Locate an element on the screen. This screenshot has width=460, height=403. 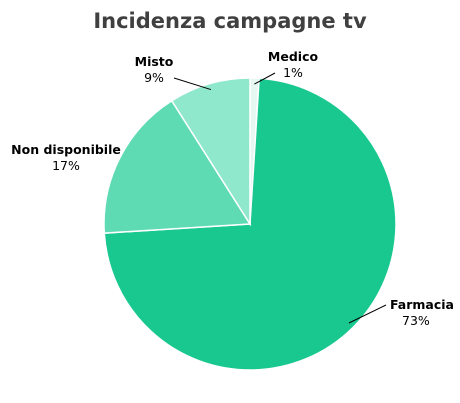
slice-label-misto: Misto is located at coordinates (154, 61).